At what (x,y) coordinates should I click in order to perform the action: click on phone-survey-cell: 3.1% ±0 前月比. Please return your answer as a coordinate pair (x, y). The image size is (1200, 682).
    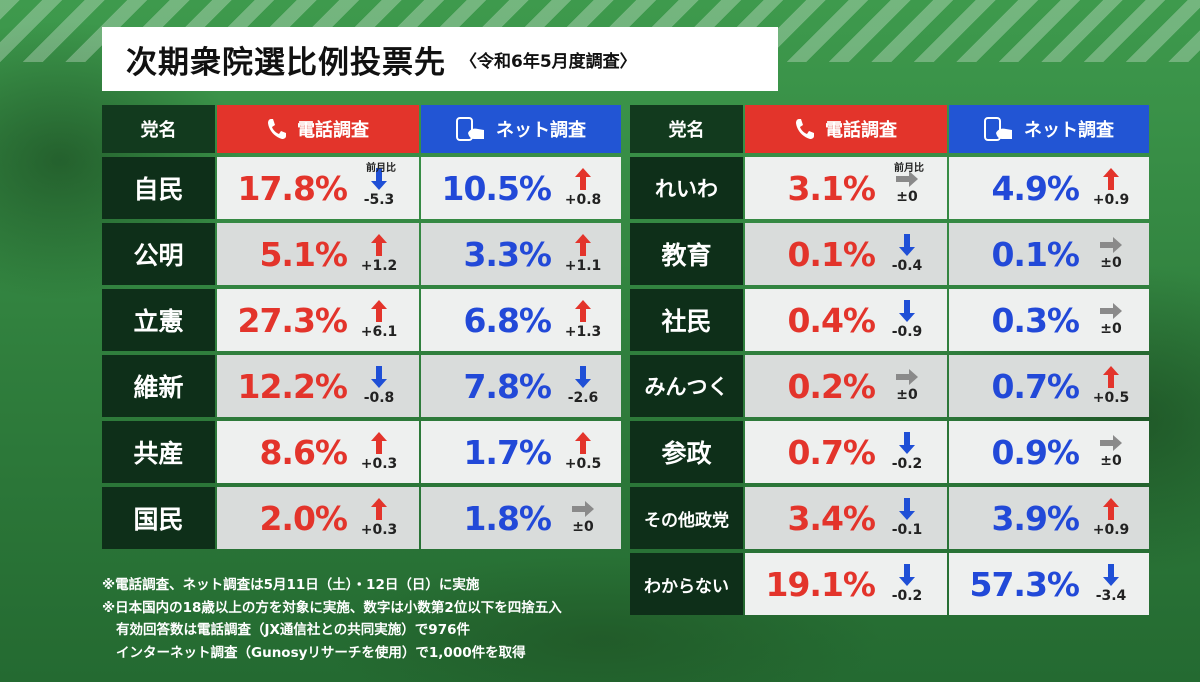
    Looking at the image, I should click on (846, 188).